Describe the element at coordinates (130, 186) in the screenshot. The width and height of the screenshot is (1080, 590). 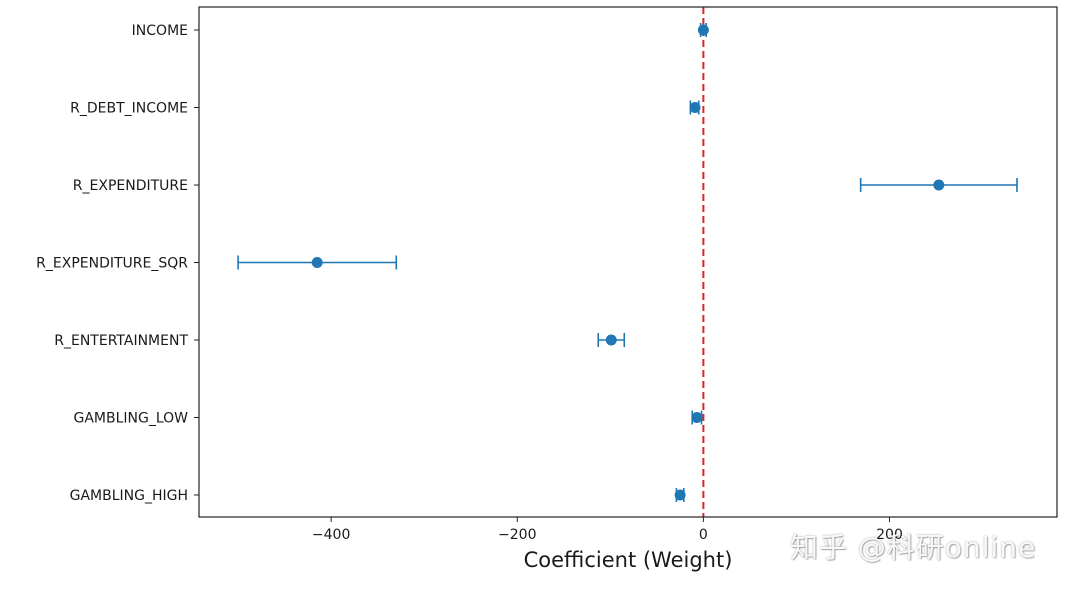
I see `y-tick-label: R_EXPENDITURE` at that location.